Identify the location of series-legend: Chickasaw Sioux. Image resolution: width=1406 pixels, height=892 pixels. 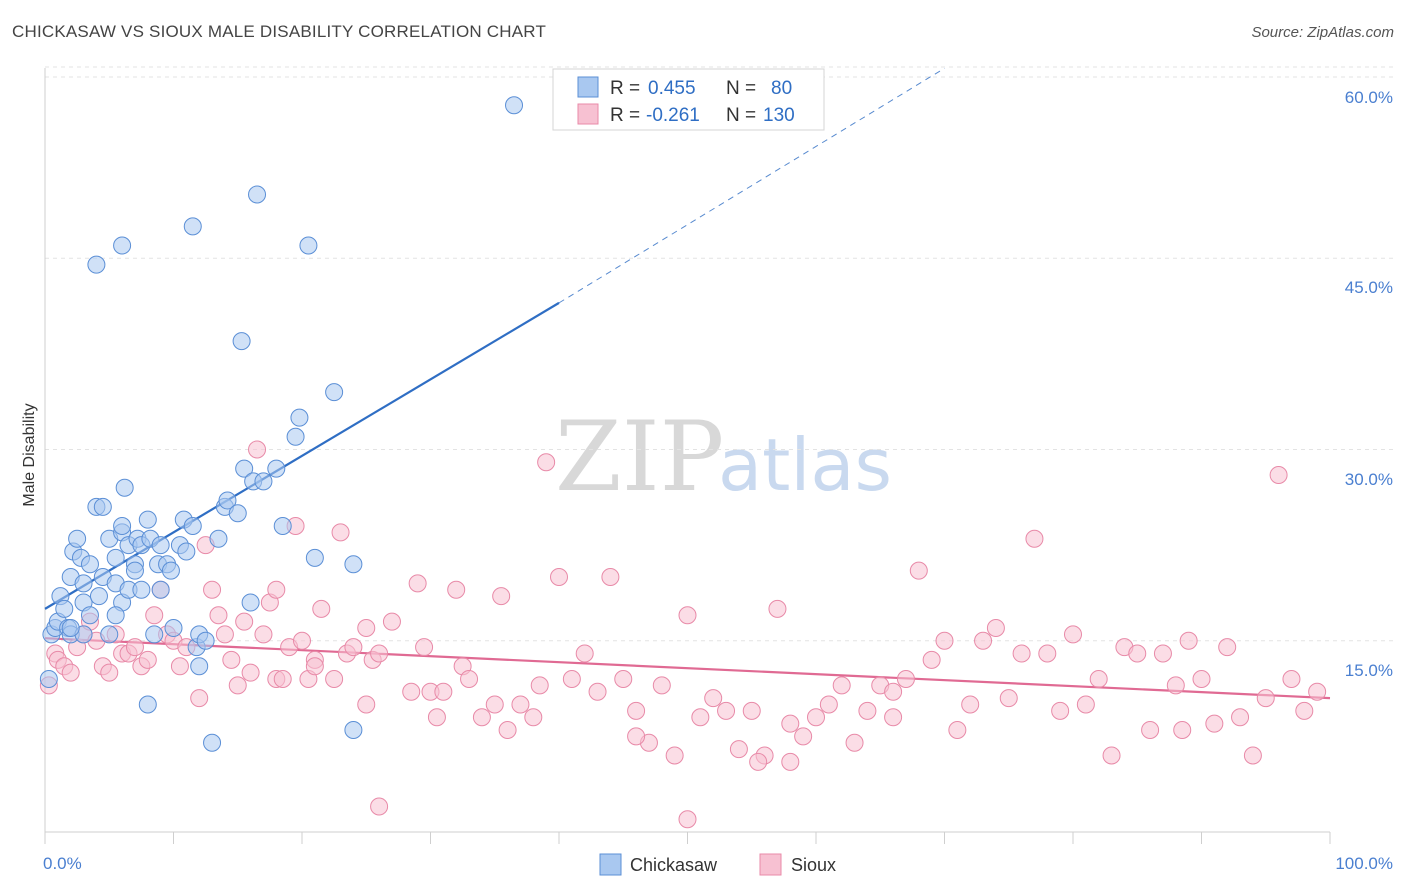
(717, 864).